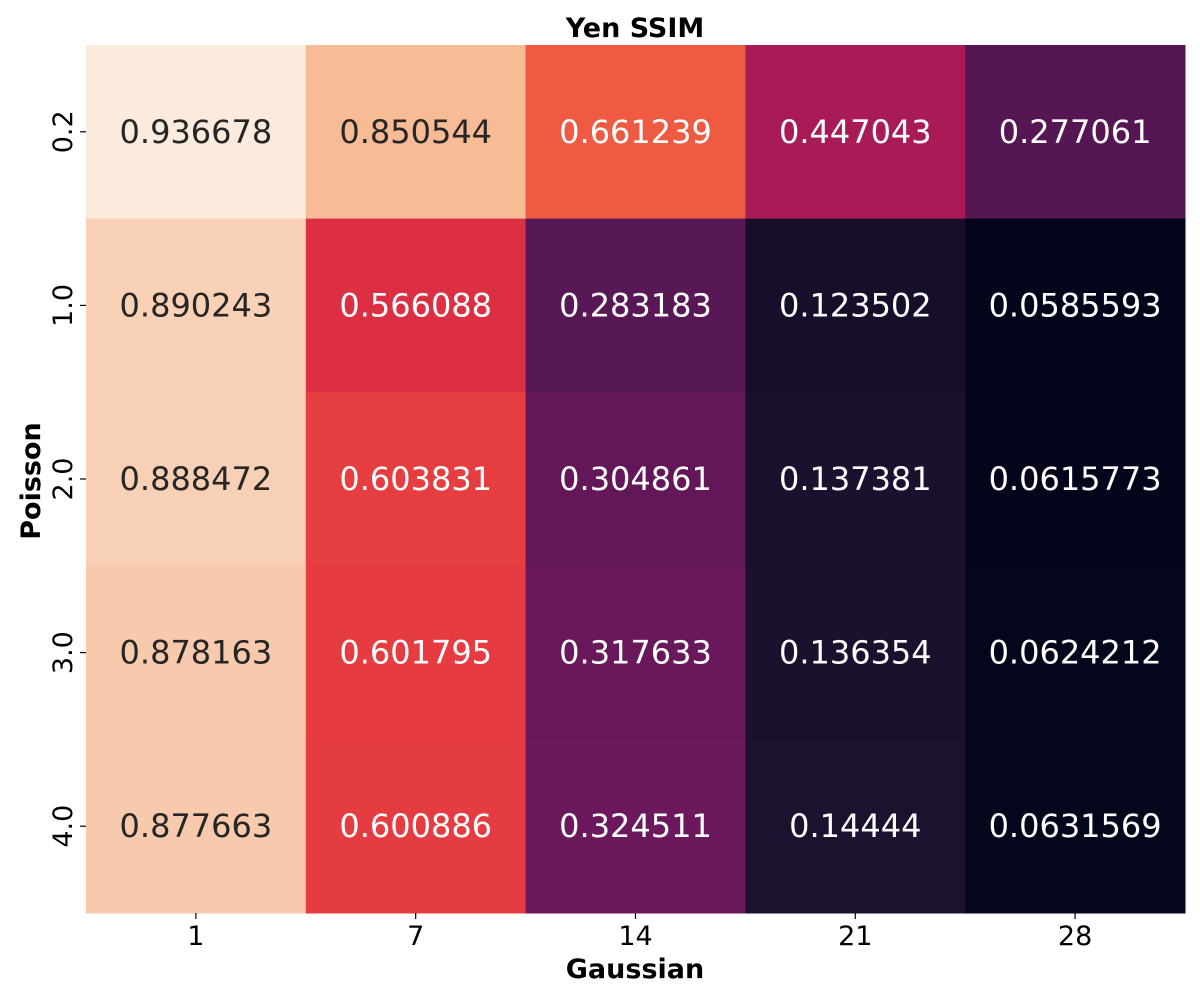 The width and height of the screenshot is (1200, 1000). I want to click on y-tick-label: 3.0, so click(63, 652).